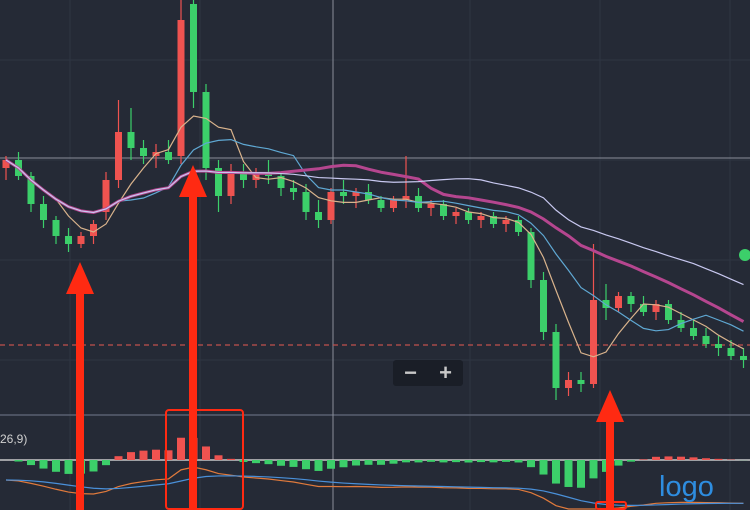  I want to click on zoom-out-button: −, so click(410, 372).